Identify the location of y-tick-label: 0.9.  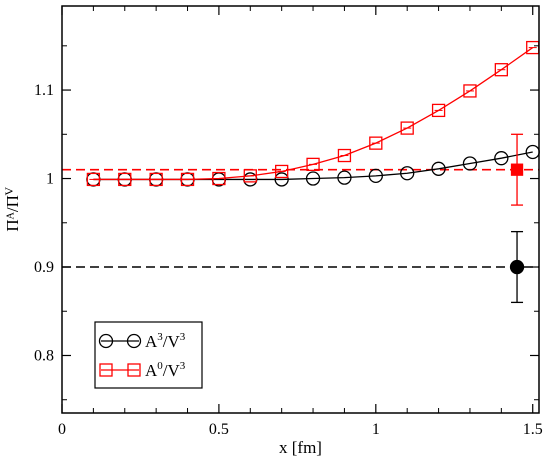
(44, 267).